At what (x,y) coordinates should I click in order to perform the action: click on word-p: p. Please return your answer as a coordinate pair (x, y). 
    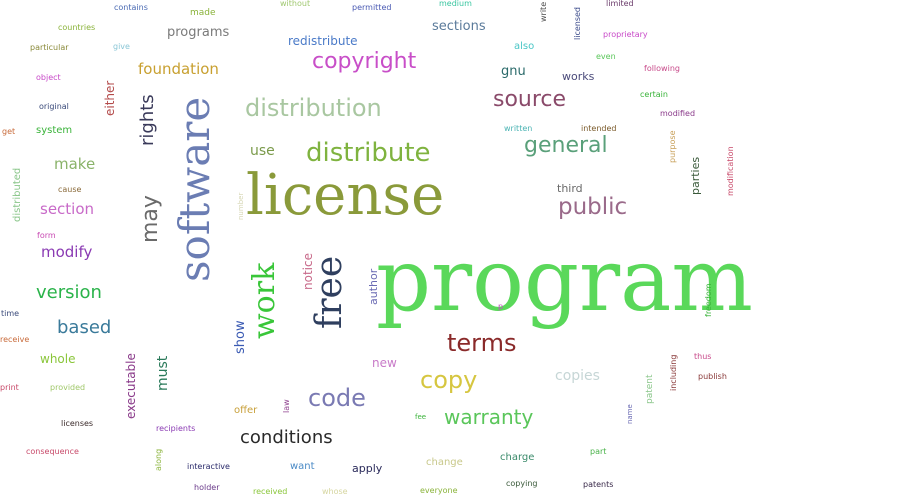
    Looking at the image, I should click on (501, 306).